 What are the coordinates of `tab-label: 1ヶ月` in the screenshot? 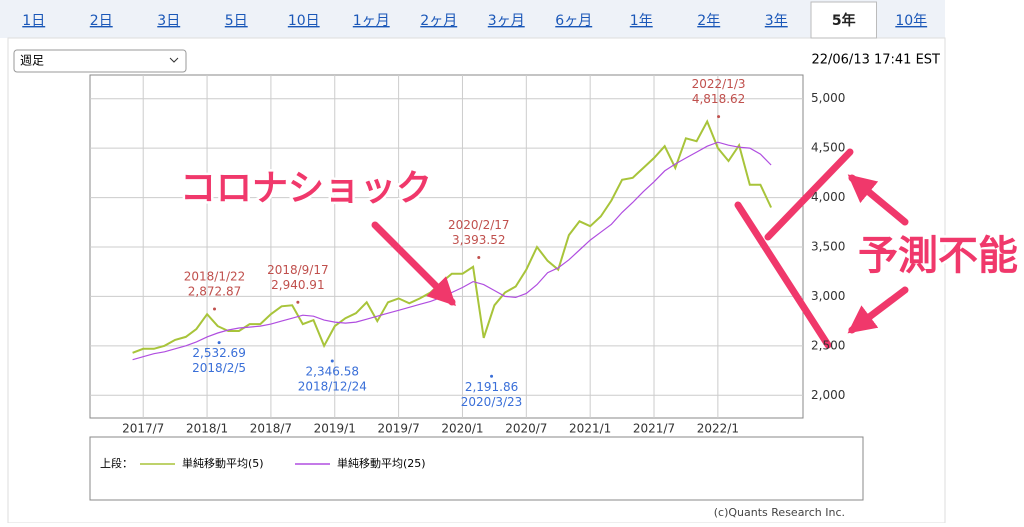 It's located at (371, 21).